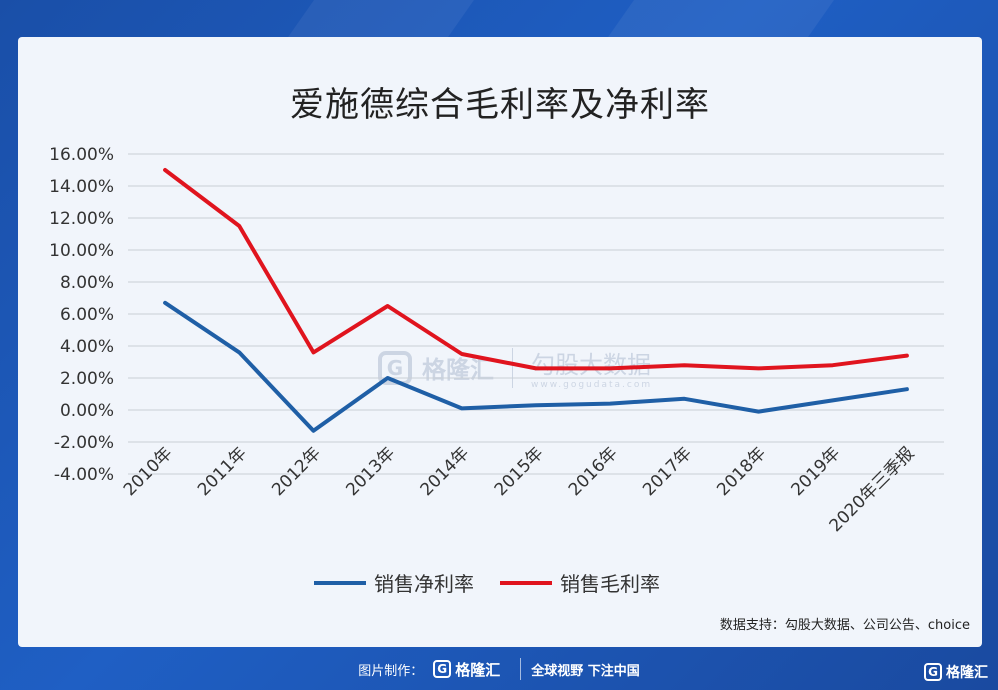 Image resolution: width=998 pixels, height=690 pixels. I want to click on y-tick-label: 8.00%, so click(87, 283).